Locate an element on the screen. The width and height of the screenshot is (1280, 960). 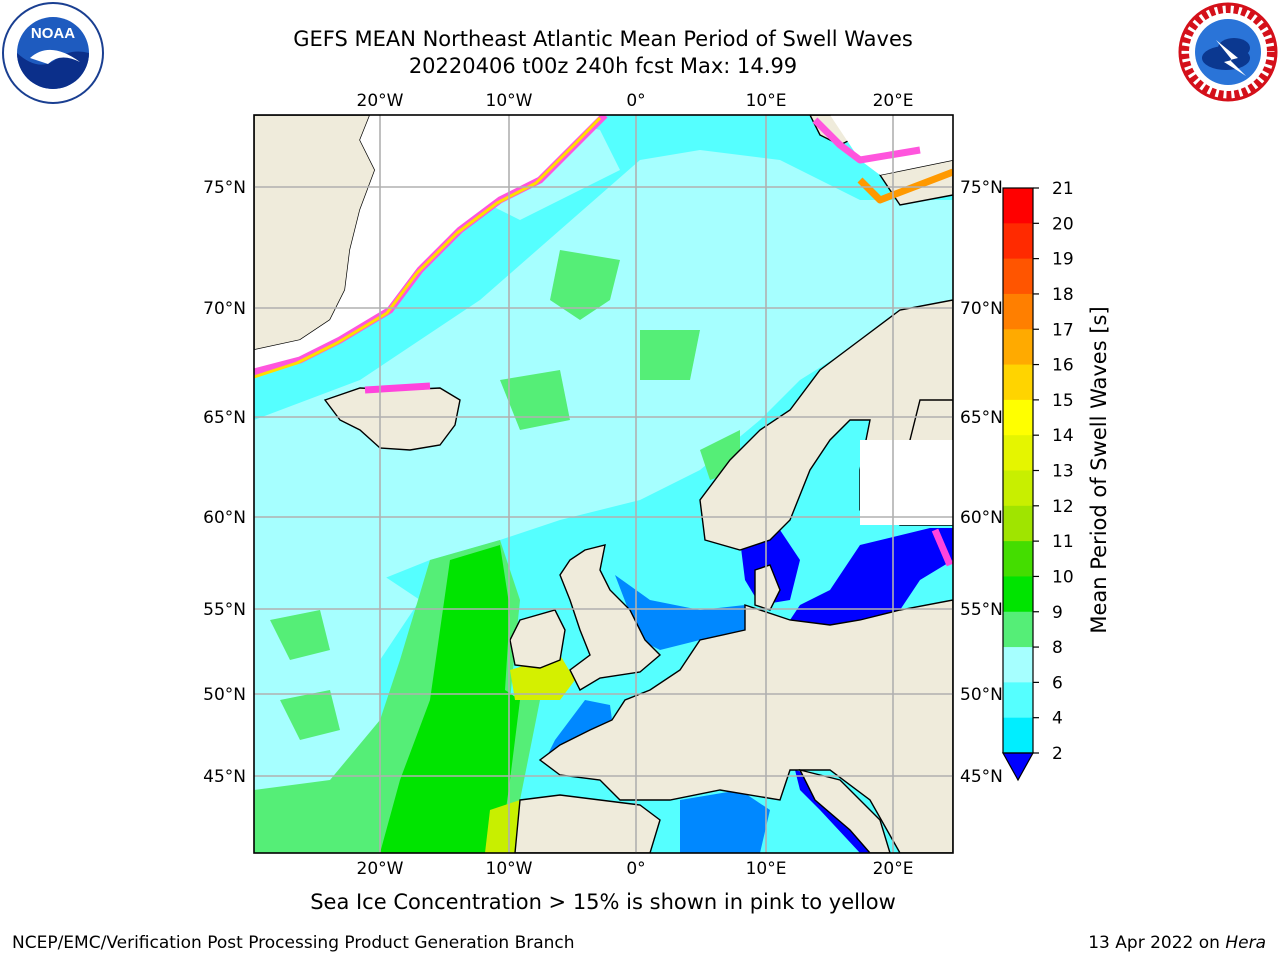
colorbar-ticks: 21 20 19 18 17 16 15 14 13 12 11 10 9 8 6 4 2 is located at coordinates (1053, 471).